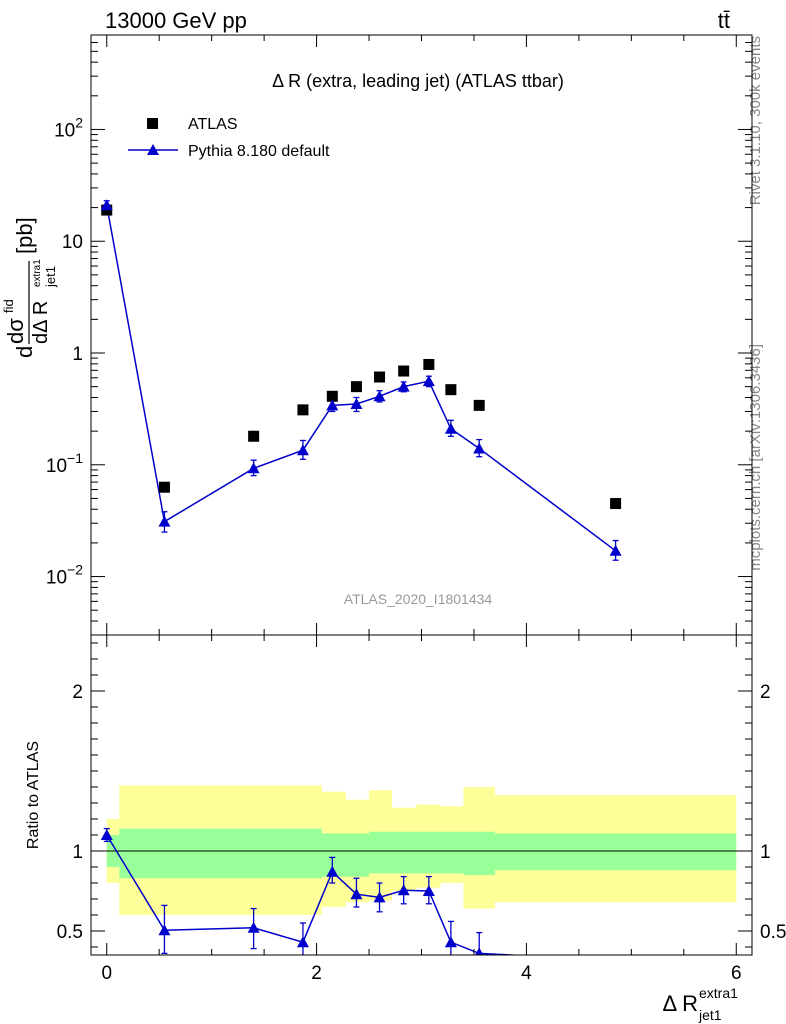  What do you see at coordinates (152, 123) in the screenshot?
I see `legend-marker-atlas` at bounding box center [152, 123].